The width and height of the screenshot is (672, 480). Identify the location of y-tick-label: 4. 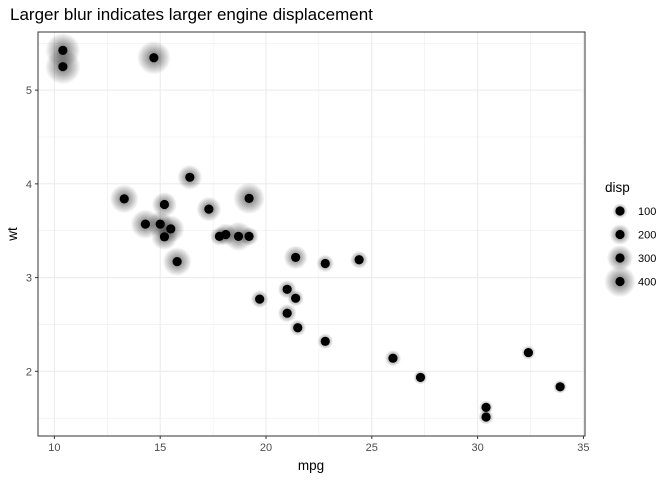
(29, 185).